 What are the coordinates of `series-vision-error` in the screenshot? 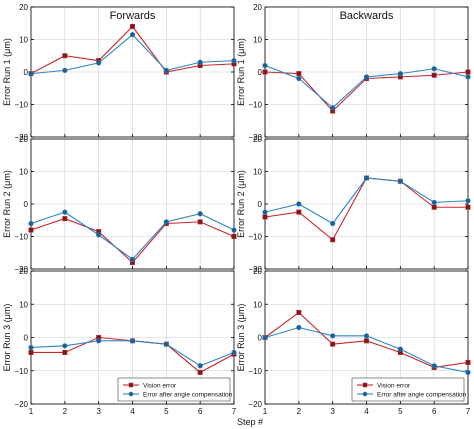 It's located at (132, 240).